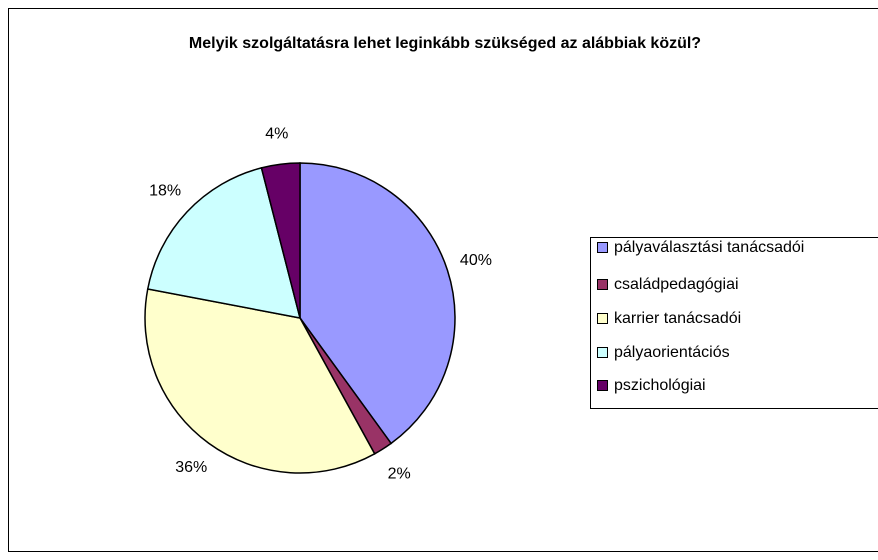 Image resolution: width=878 pixels, height=560 pixels. I want to click on data-label: 36%, so click(191, 467).